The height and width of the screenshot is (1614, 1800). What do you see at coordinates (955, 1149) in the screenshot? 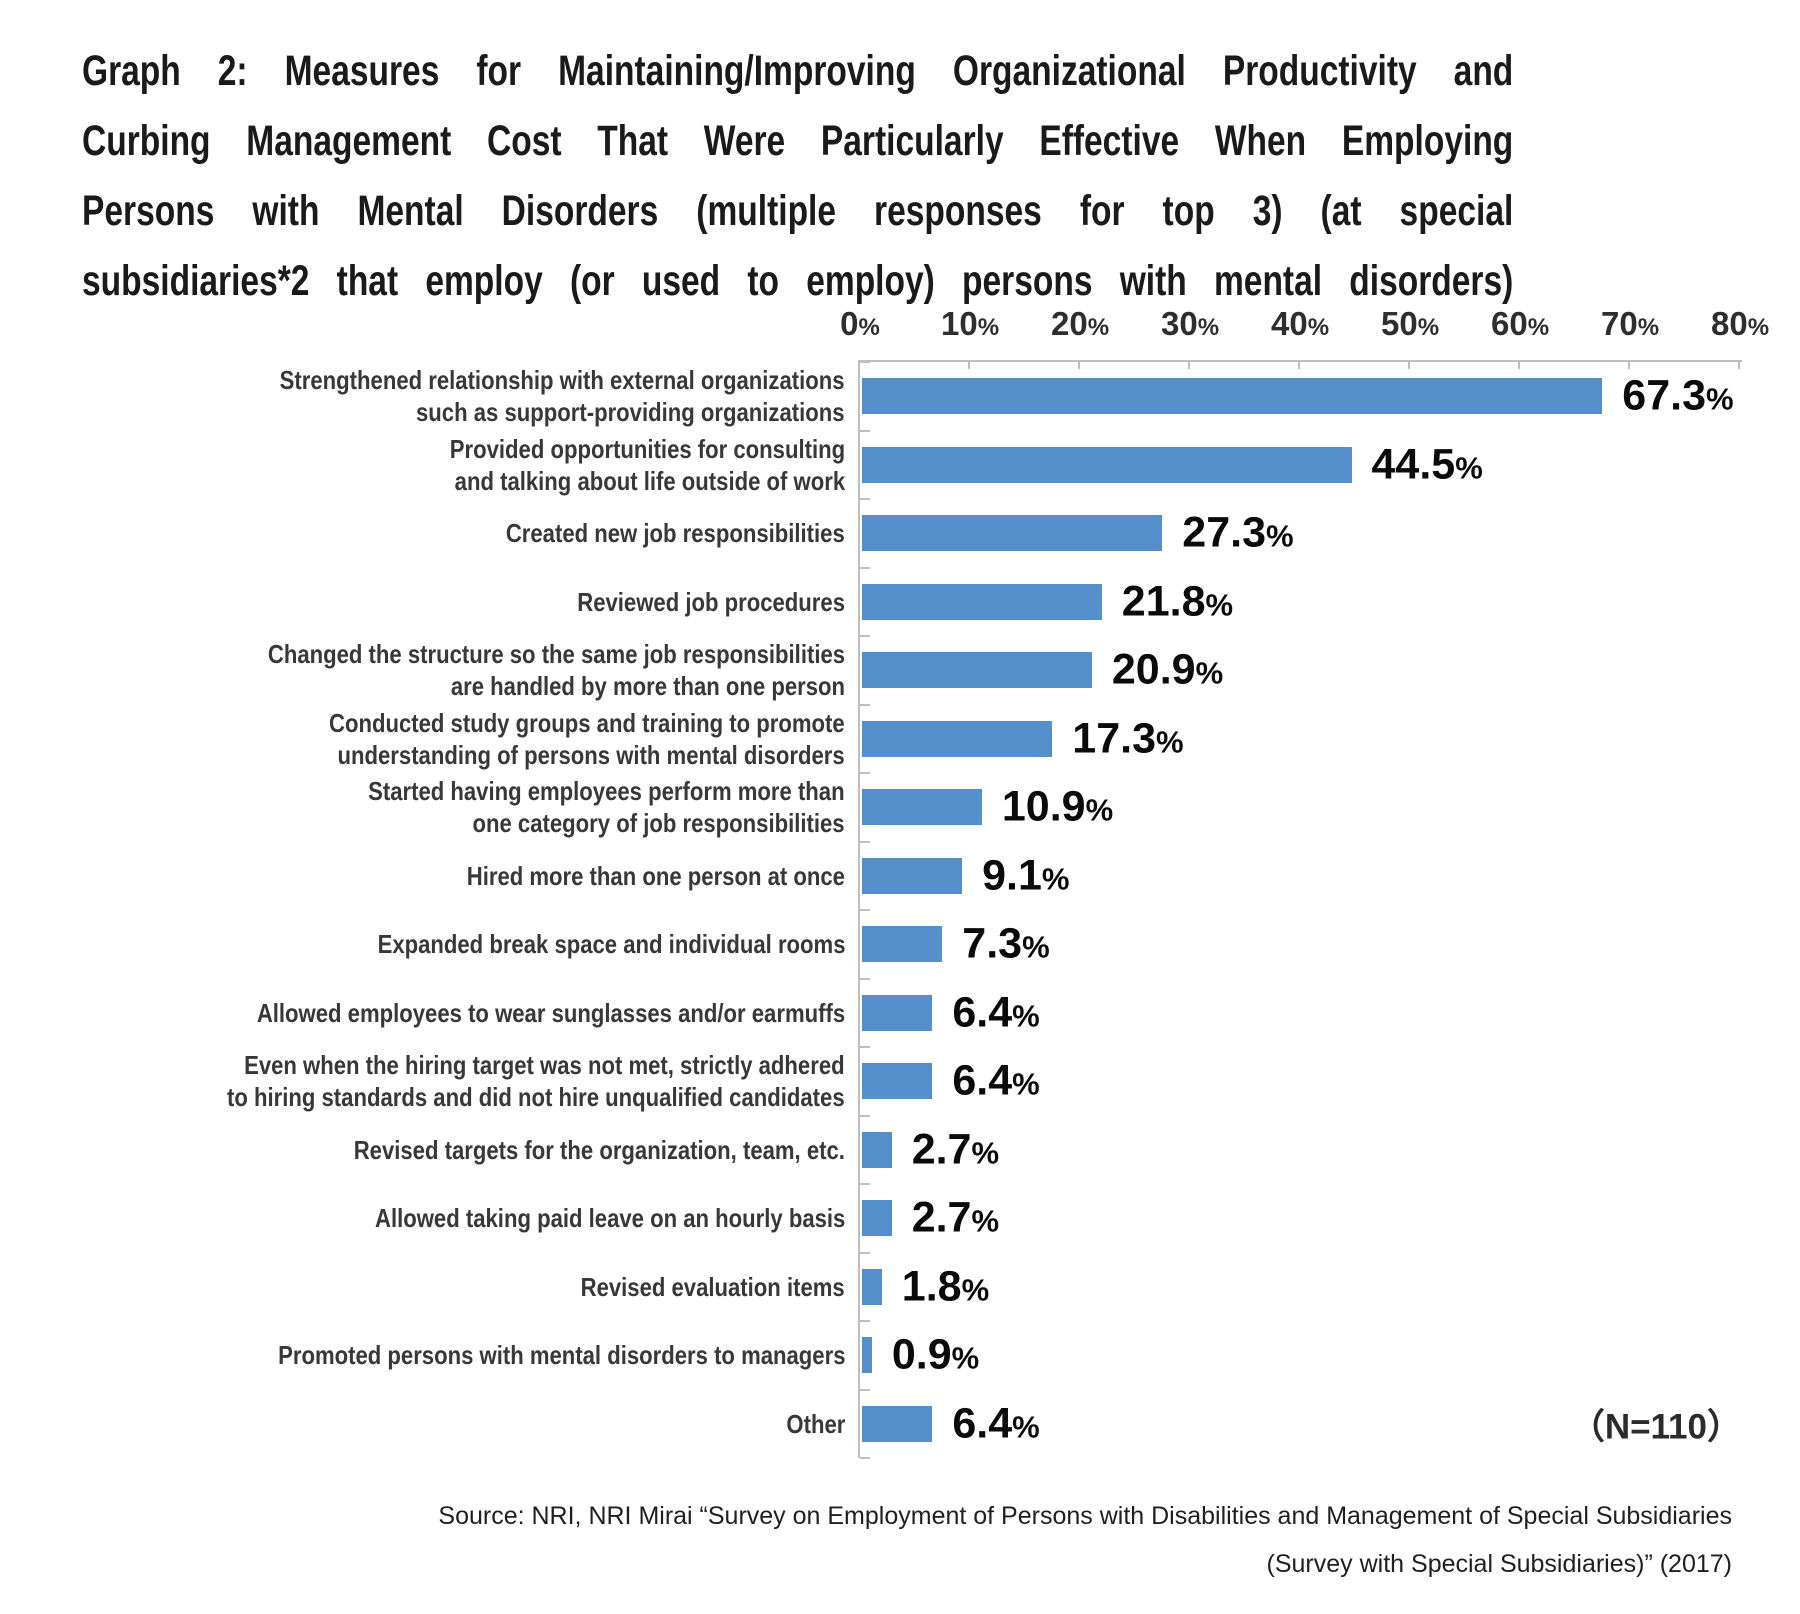
I see `value-label: 2.7%` at bounding box center [955, 1149].